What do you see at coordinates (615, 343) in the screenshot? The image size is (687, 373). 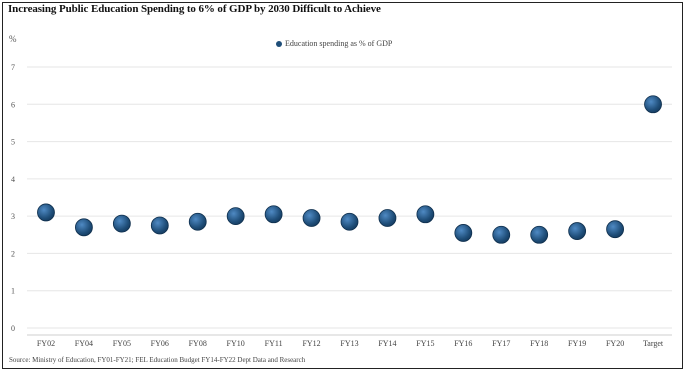 I see `x-tick-label: FY20` at bounding box center [615, 343].